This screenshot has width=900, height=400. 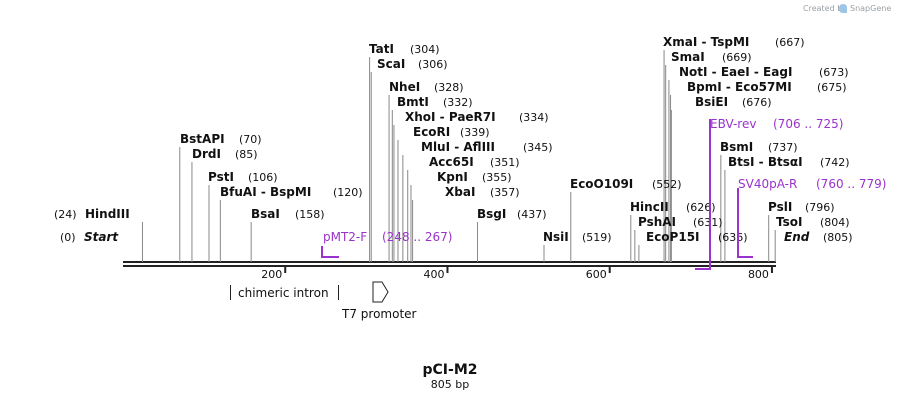 I want to click on site-name: BtsI - BtsαI, so click(x=765, y=162).